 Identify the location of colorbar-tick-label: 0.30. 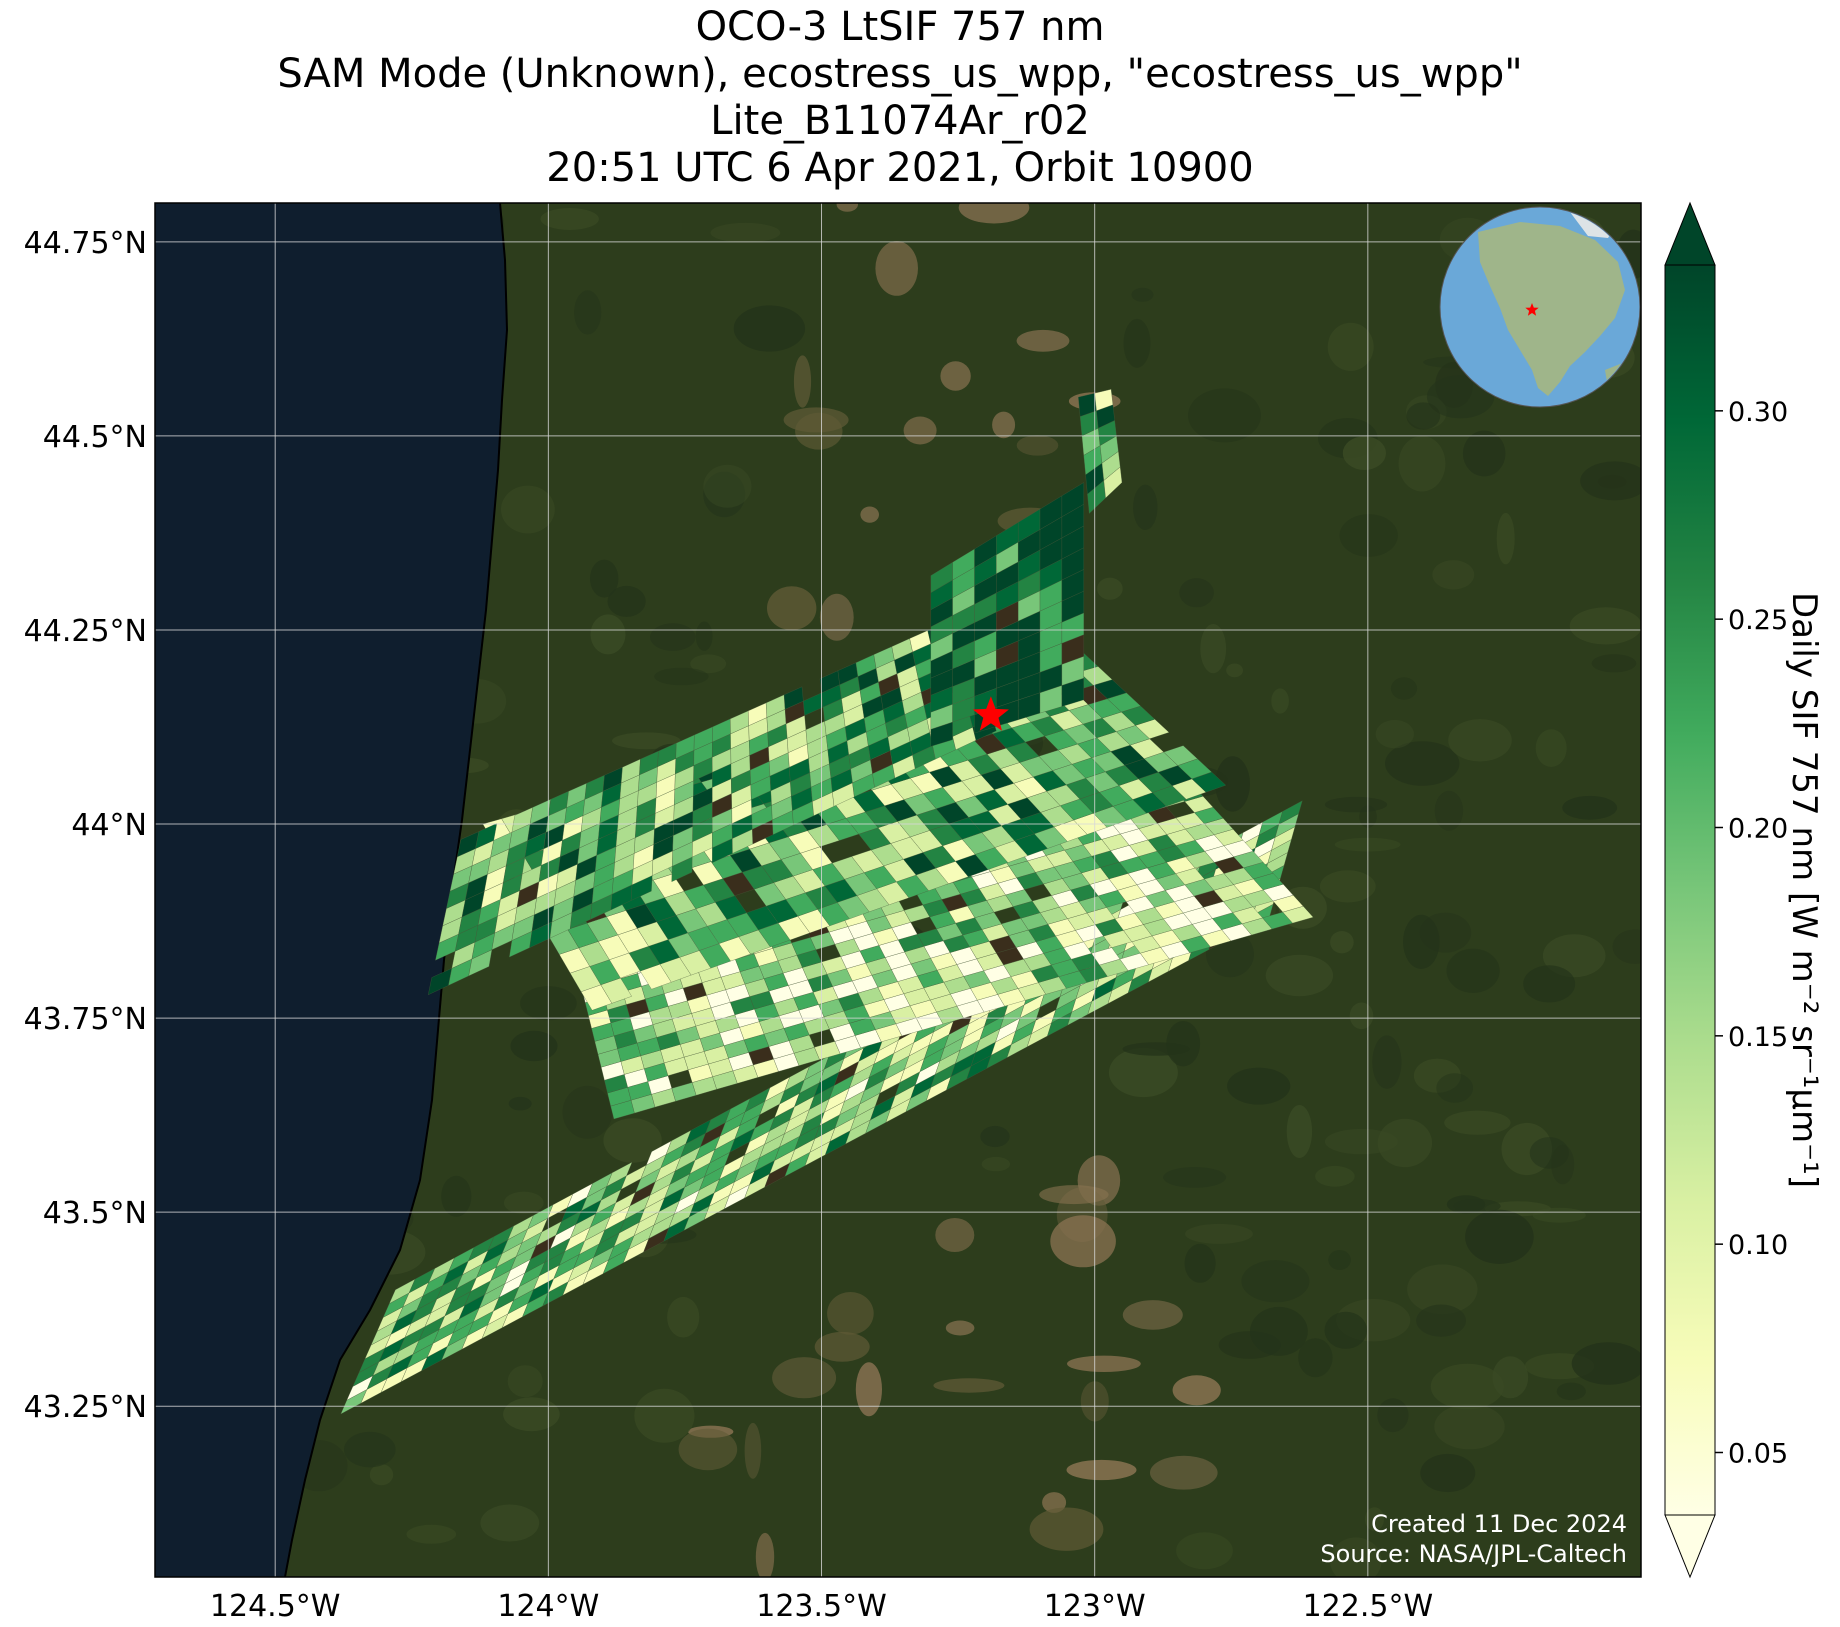
(1758, 412).